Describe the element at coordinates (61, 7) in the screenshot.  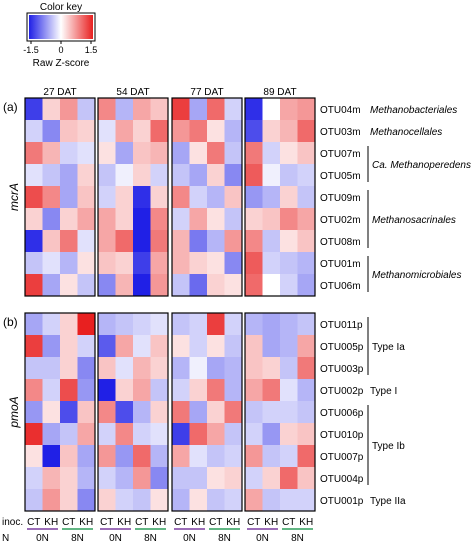
I see `color-key-title: Color key` at that location.